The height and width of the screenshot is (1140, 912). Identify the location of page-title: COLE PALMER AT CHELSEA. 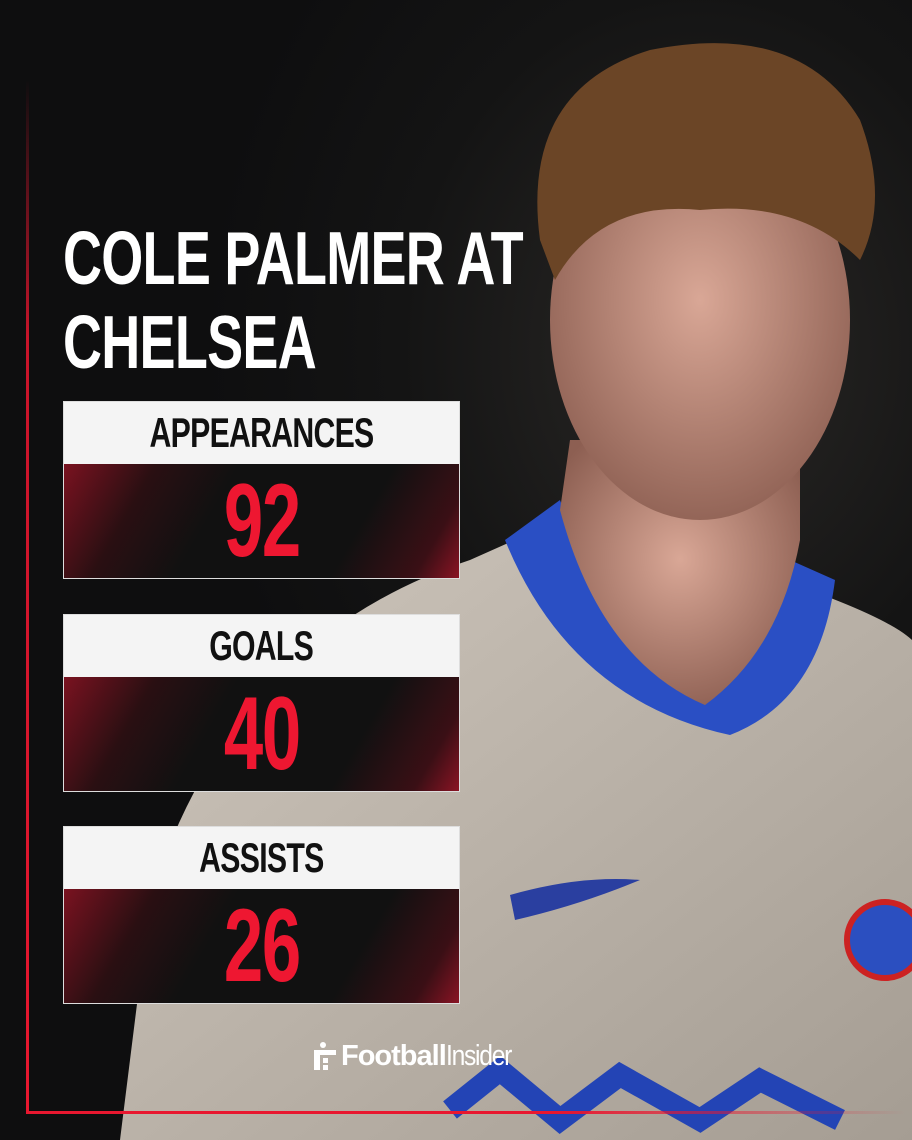
(293, 300).